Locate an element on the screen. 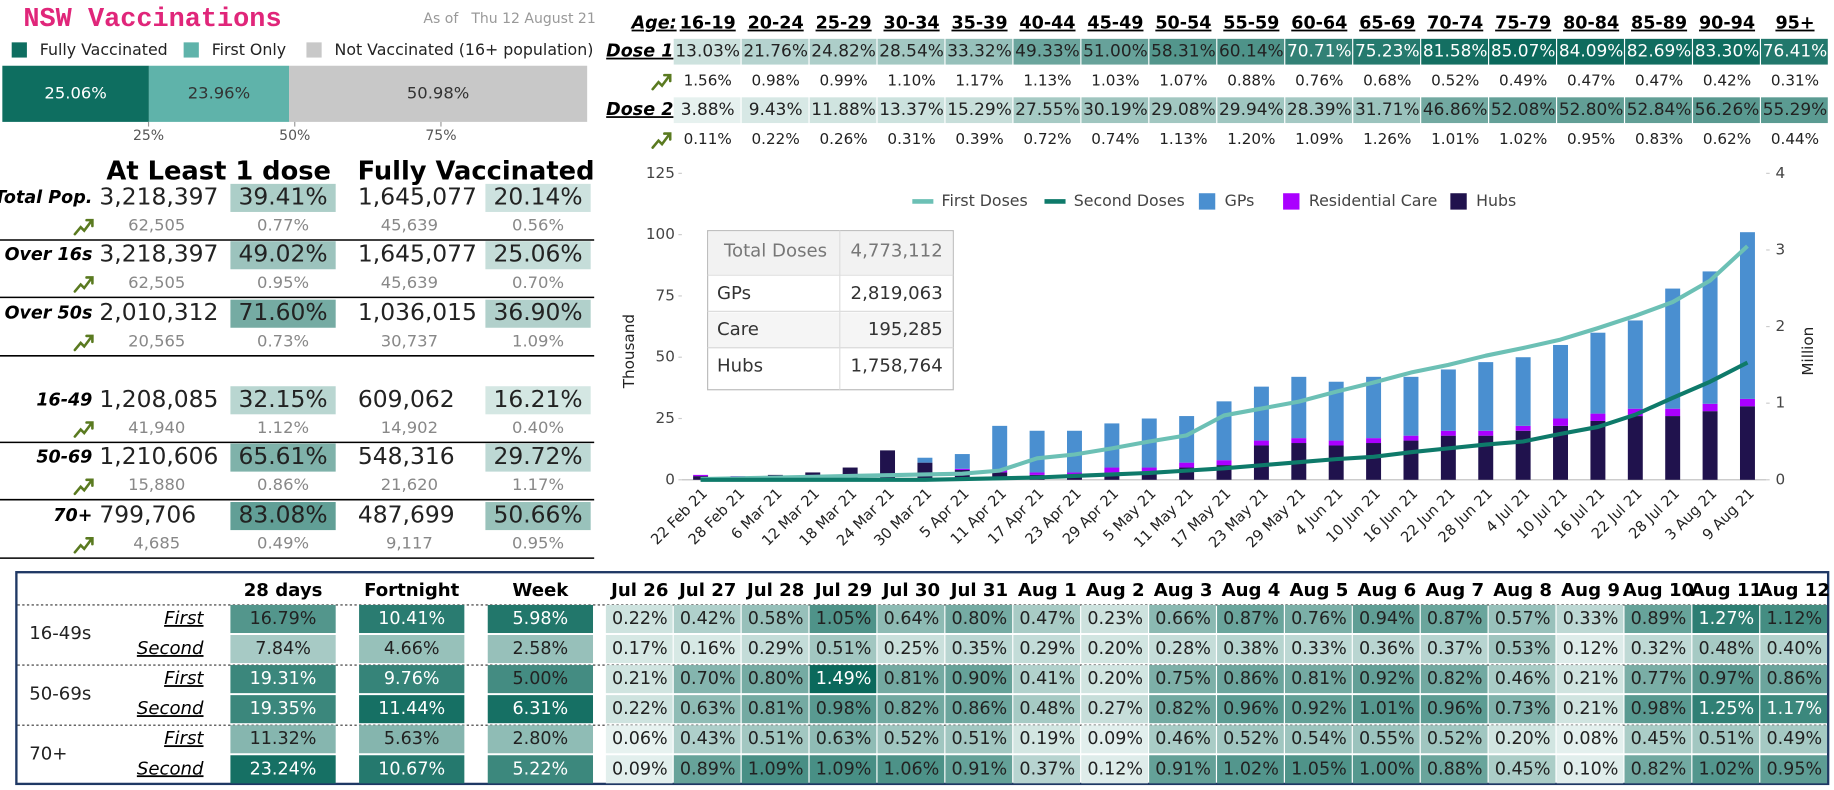 The image size is (1834, 790). cell-value: 7.84% is located at coordinates (283, 649).